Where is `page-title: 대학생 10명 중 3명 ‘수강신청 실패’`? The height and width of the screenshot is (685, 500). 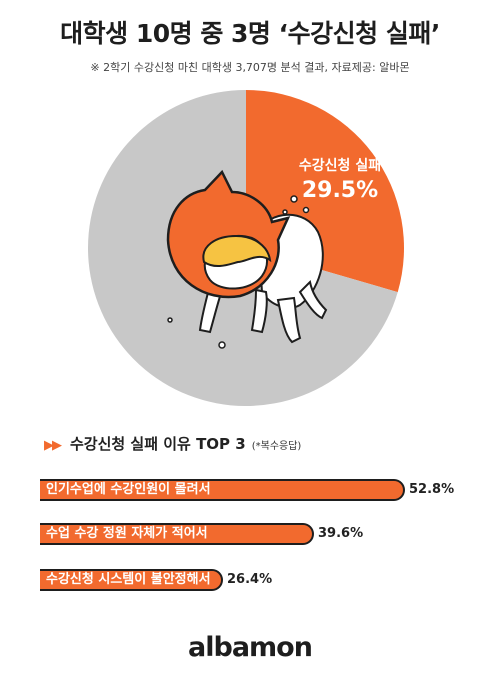
page-title: 대학생 10명 중 3명 ‘수강신청 실패’ is located at coordinates (250, 33).